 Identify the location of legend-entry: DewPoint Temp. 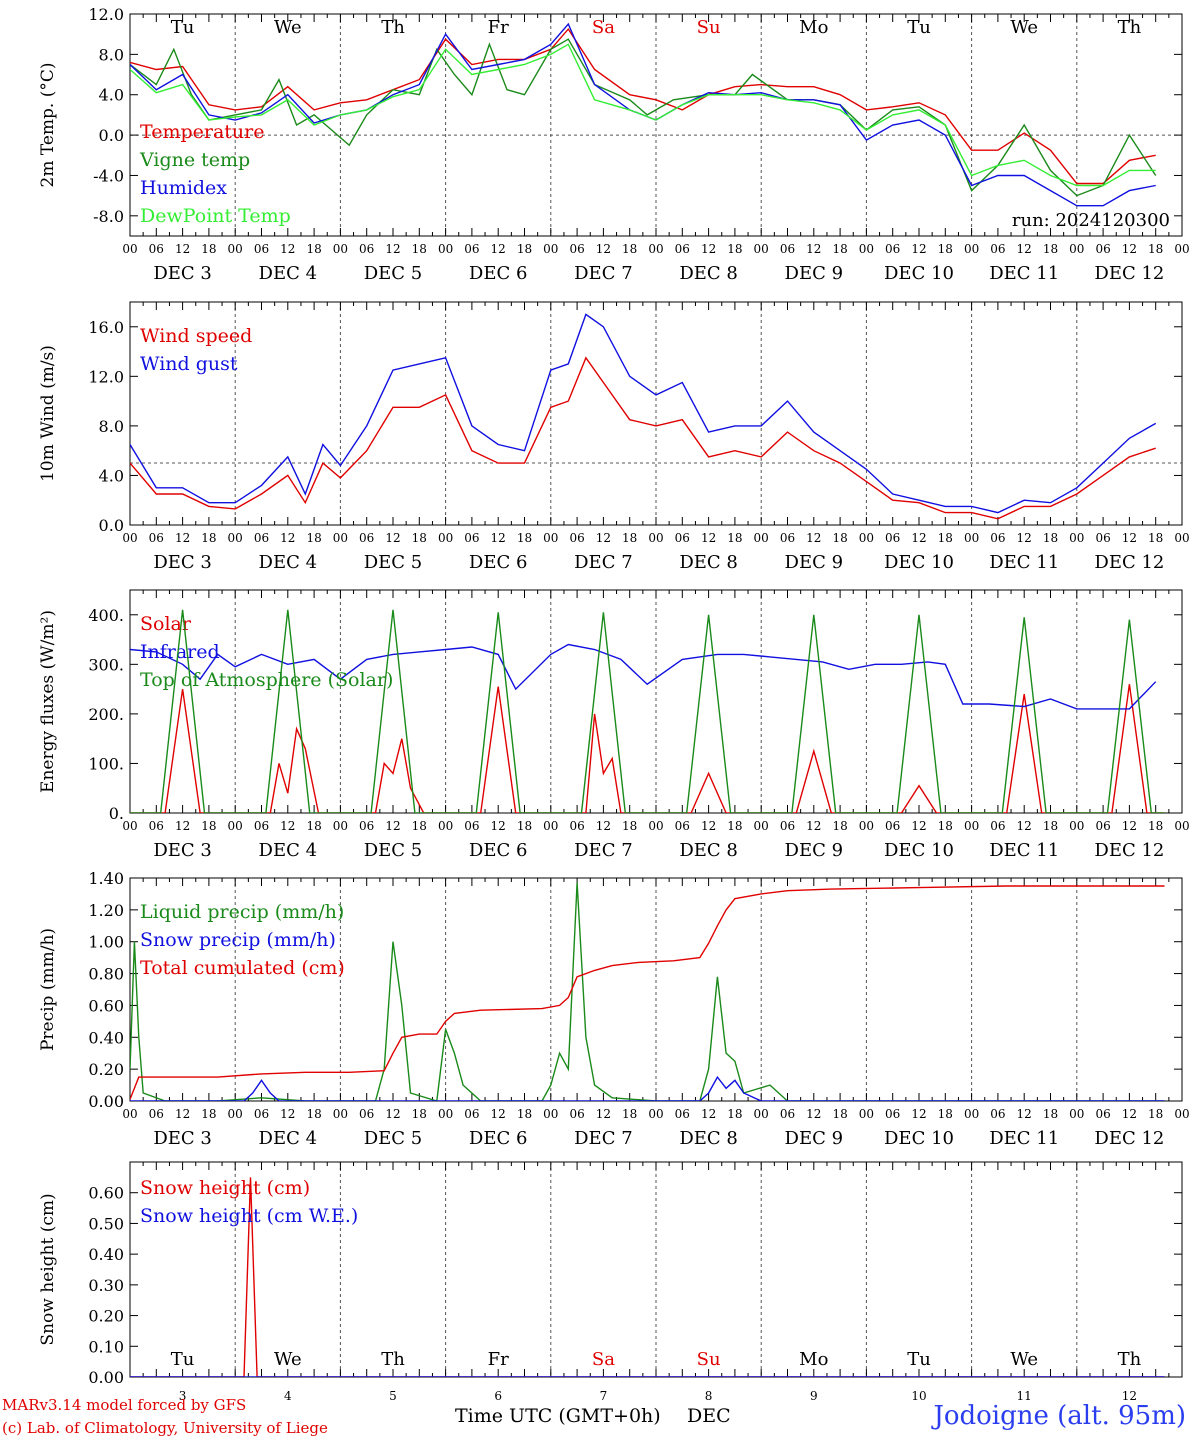
(215, 216).